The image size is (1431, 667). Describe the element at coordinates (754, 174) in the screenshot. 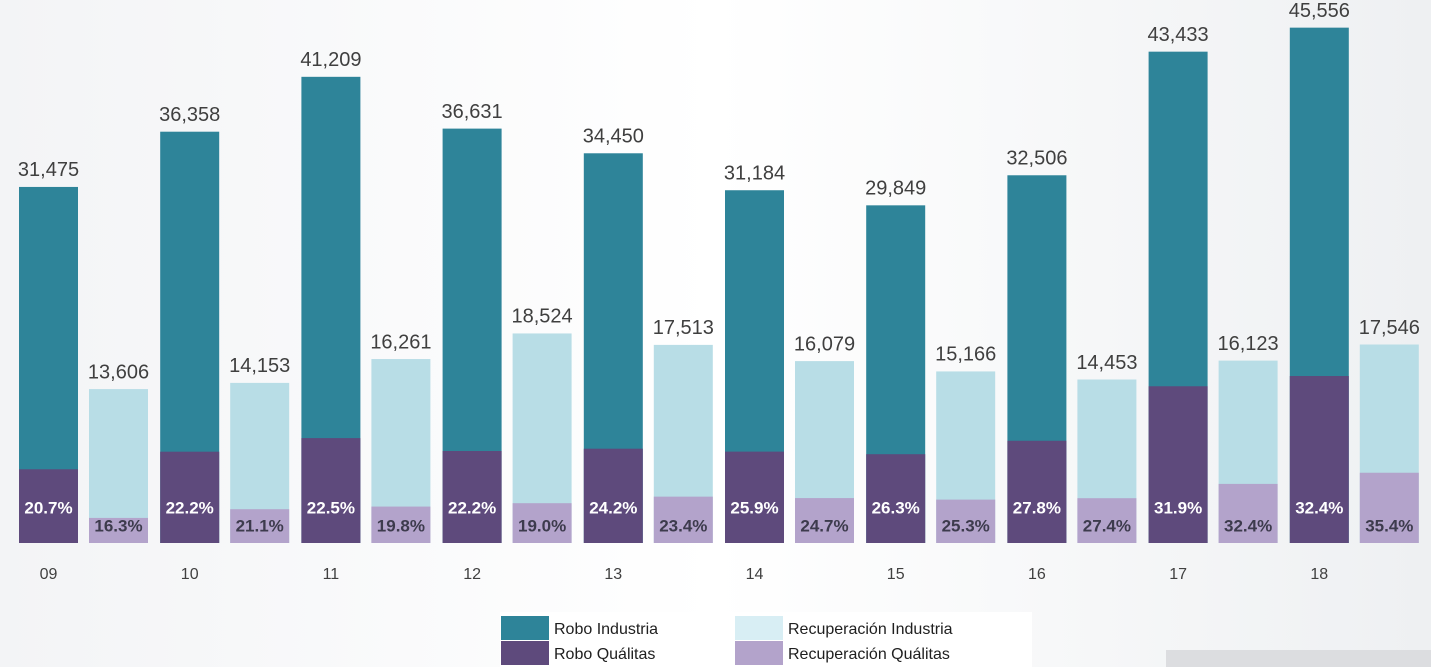

I see `value-label: 31,184` at that location.